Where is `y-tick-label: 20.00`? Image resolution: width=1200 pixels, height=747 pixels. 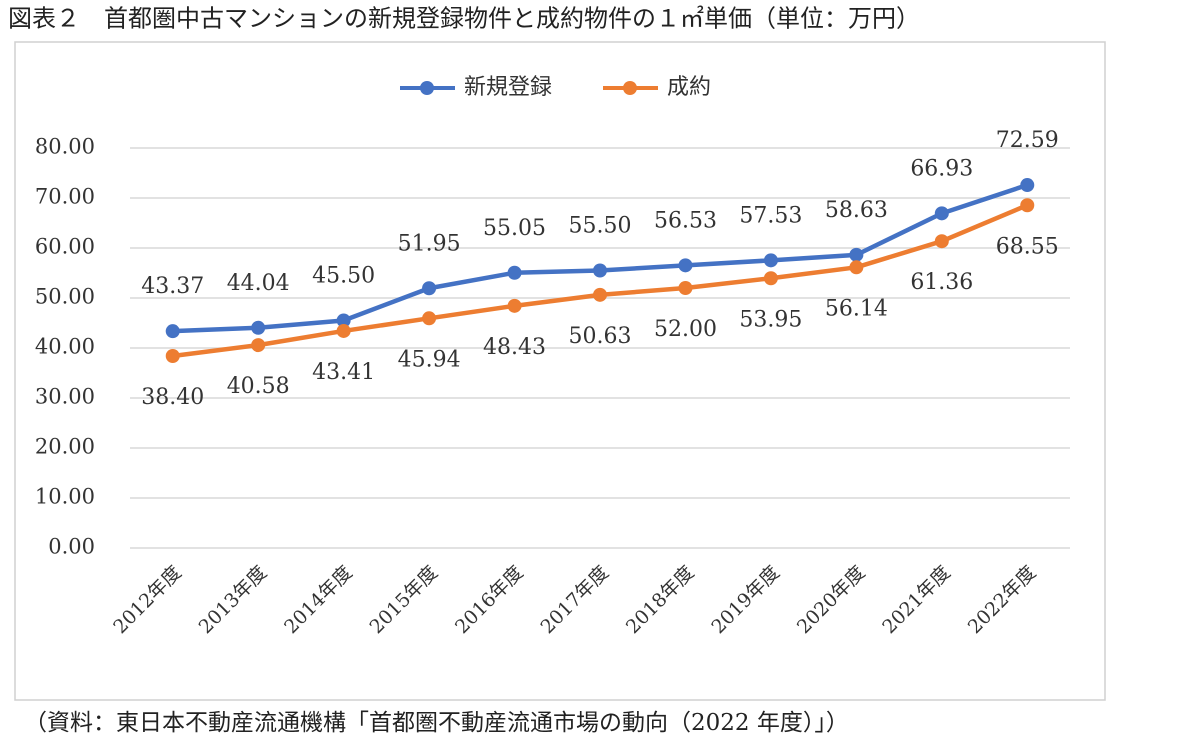
y-tick-label: 20.00 is located at coordinates (65, 447).